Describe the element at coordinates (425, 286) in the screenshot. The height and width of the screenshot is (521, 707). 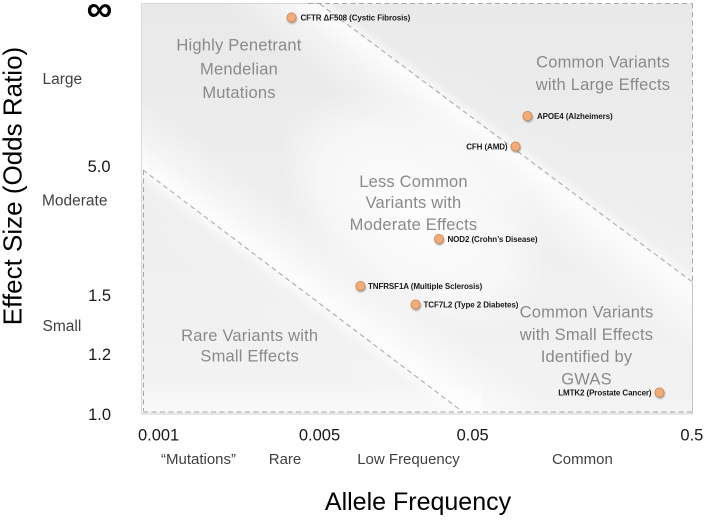
I see `svg-text: TNFRSF1A (Multiple Sclerosis)` at that location.